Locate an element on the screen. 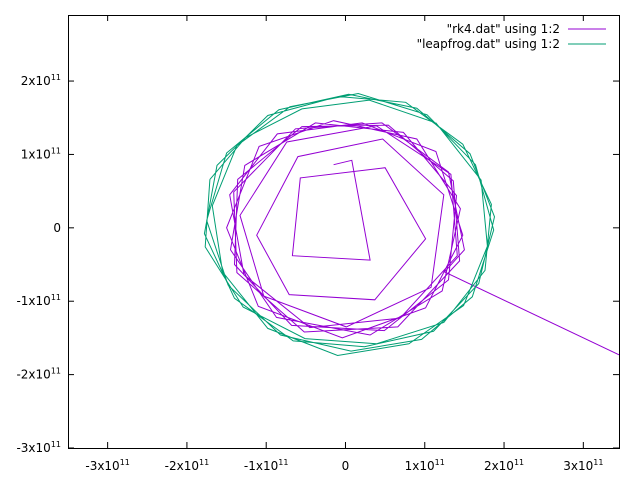 The width and height of the screenshot is (640, 480). y-tick-label: 0 is located at coordinates (57, 228).